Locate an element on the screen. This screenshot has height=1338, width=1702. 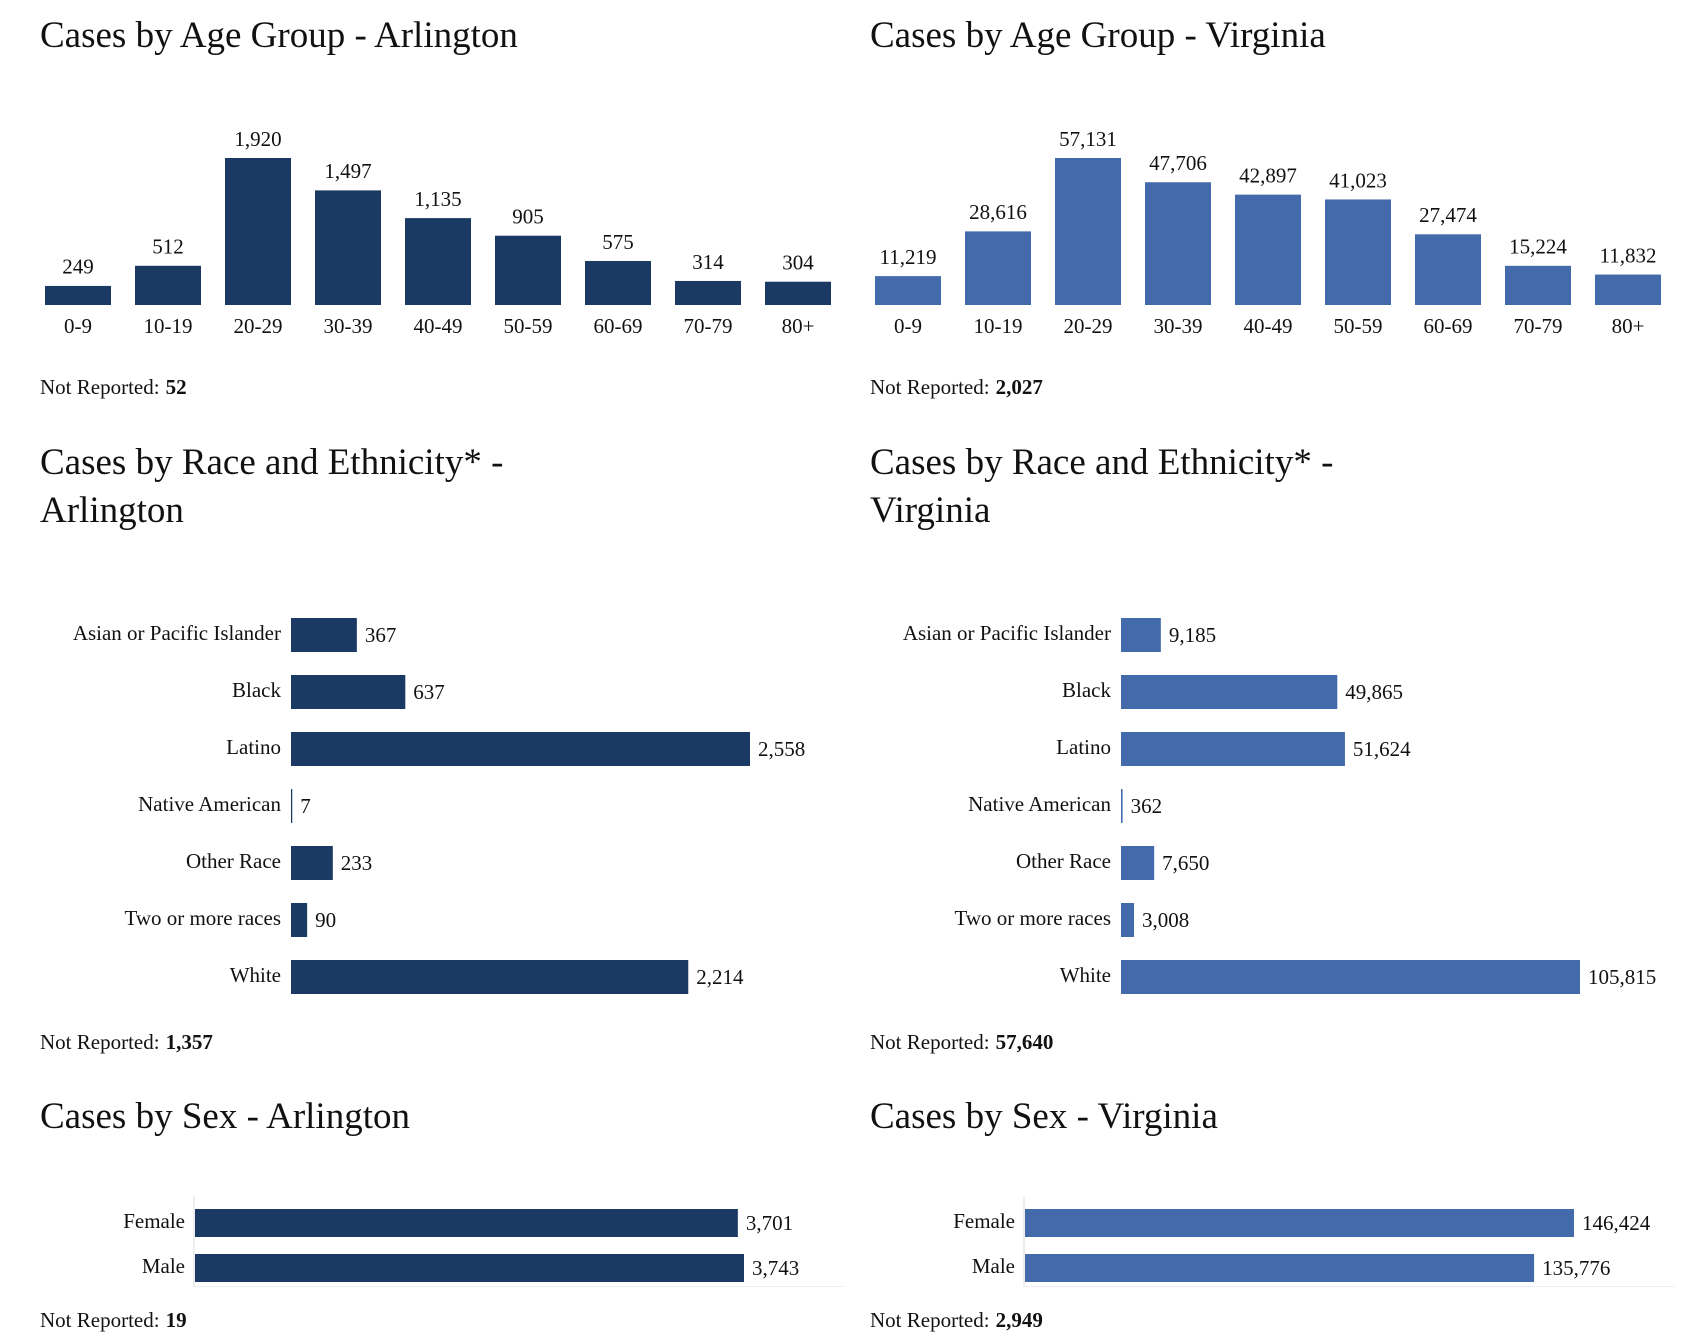
value-label: 11,219 is located at coordinates (908, 257).